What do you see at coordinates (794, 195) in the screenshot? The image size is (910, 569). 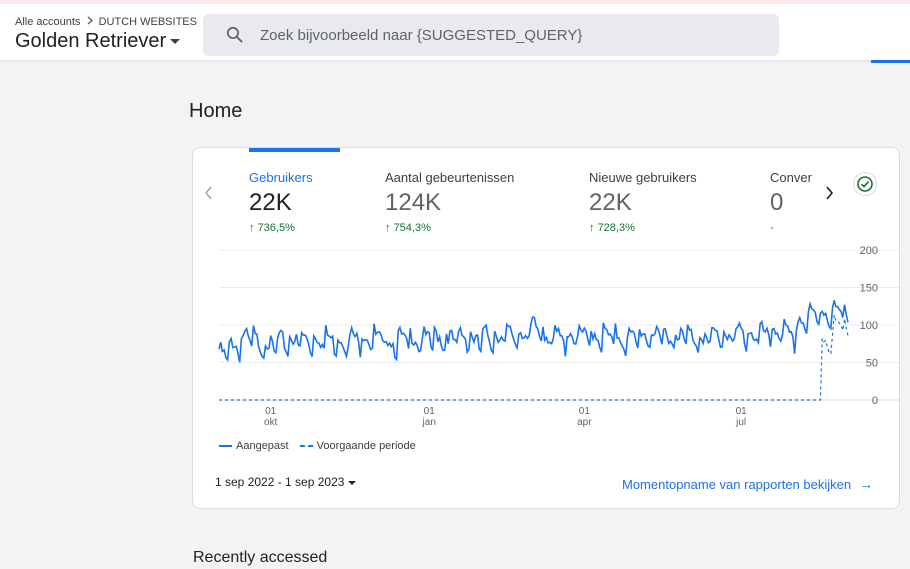 I see `metric-tab-conversions: Conver 0 -` at bounding box center [794, 195].